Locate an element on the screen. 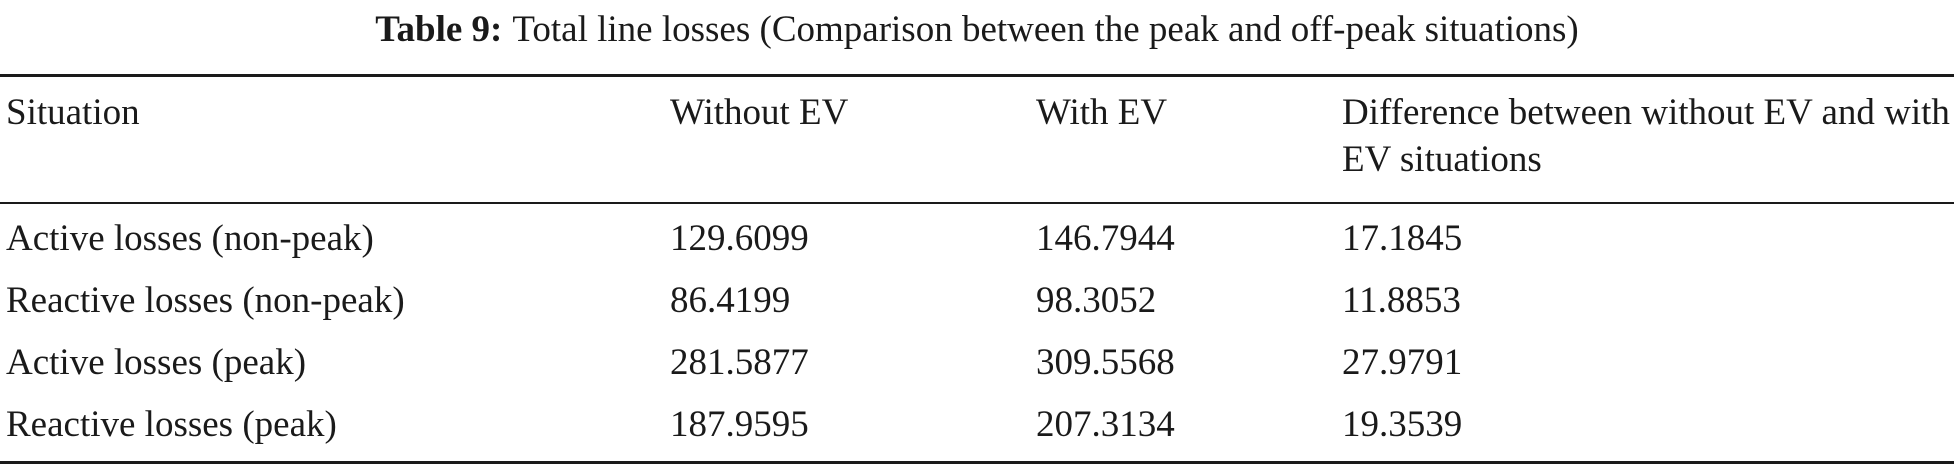 The height and width of the screenshot is (467, 1954). row-difference: 17.1845 is located at coordinates (1402, 238).